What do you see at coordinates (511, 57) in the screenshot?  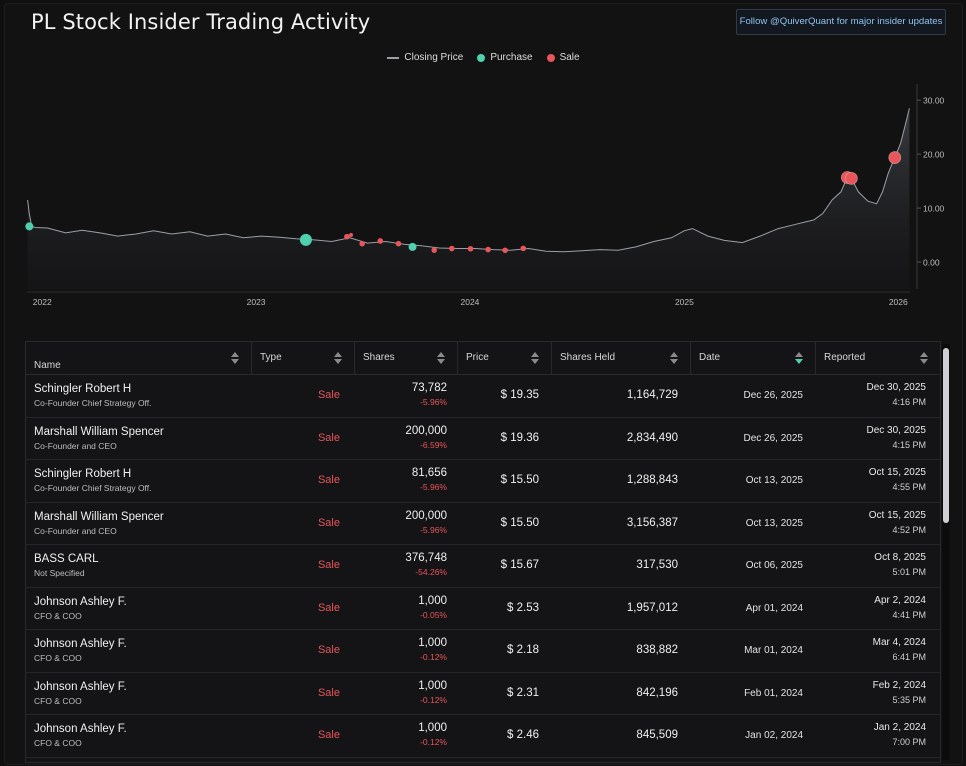 I see `legend-label: Purchase` at bounding box center [511, 57].